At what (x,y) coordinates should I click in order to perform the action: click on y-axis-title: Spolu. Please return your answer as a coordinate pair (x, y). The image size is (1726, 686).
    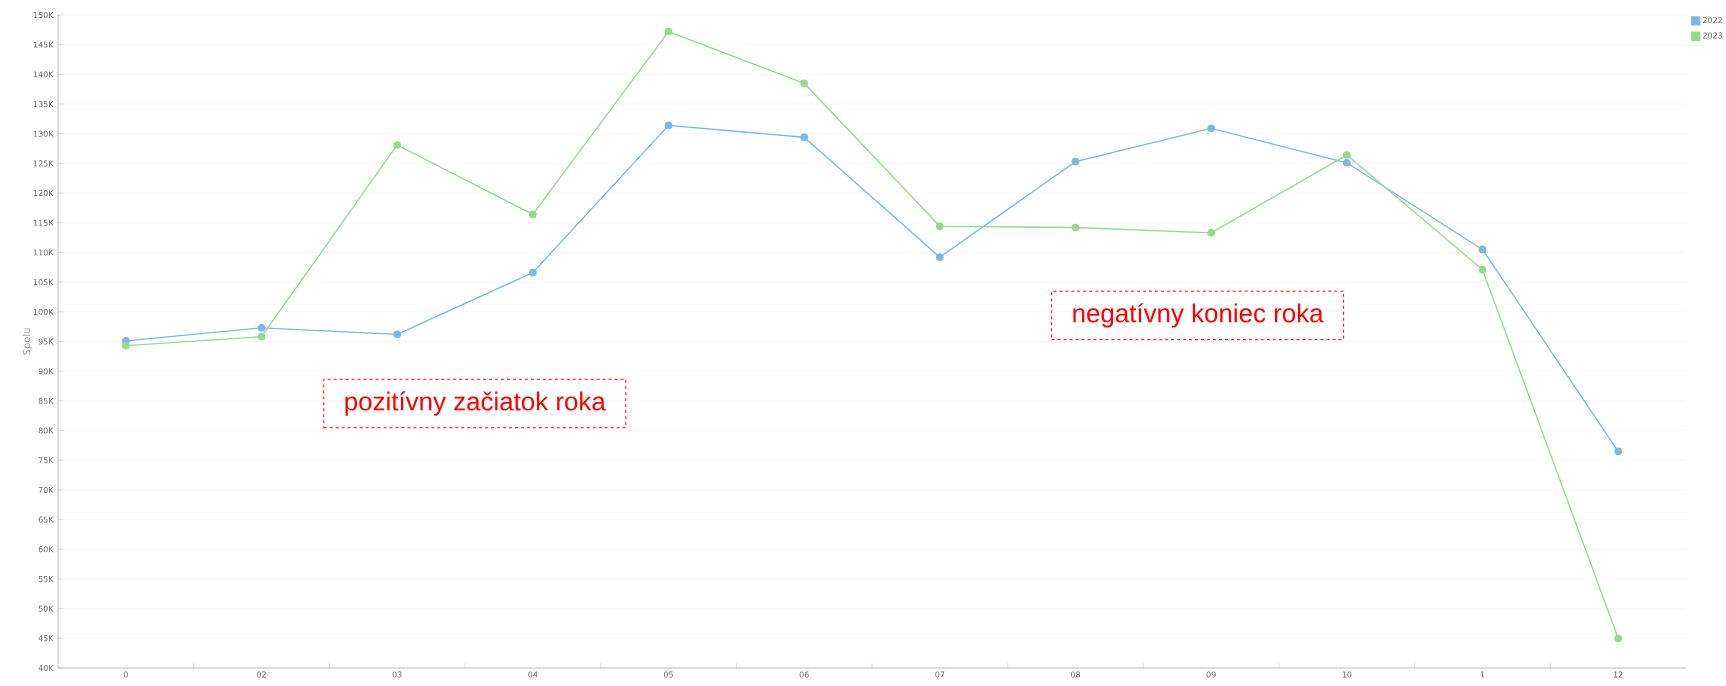
    Looking at the image, I should click on (27, 341).